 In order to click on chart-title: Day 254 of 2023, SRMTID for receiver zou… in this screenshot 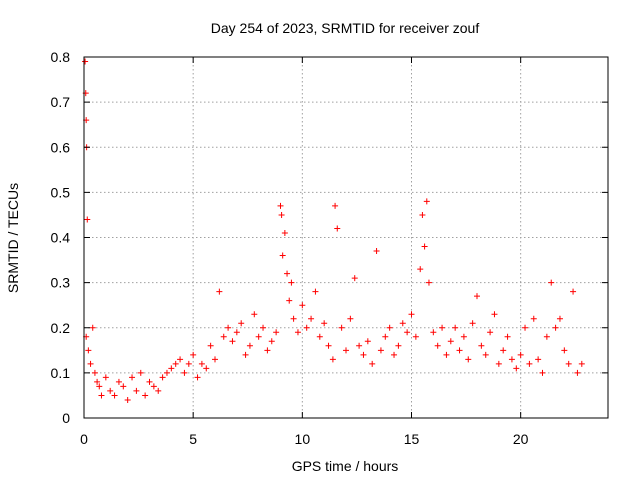, I will do `click(345, 28)`.